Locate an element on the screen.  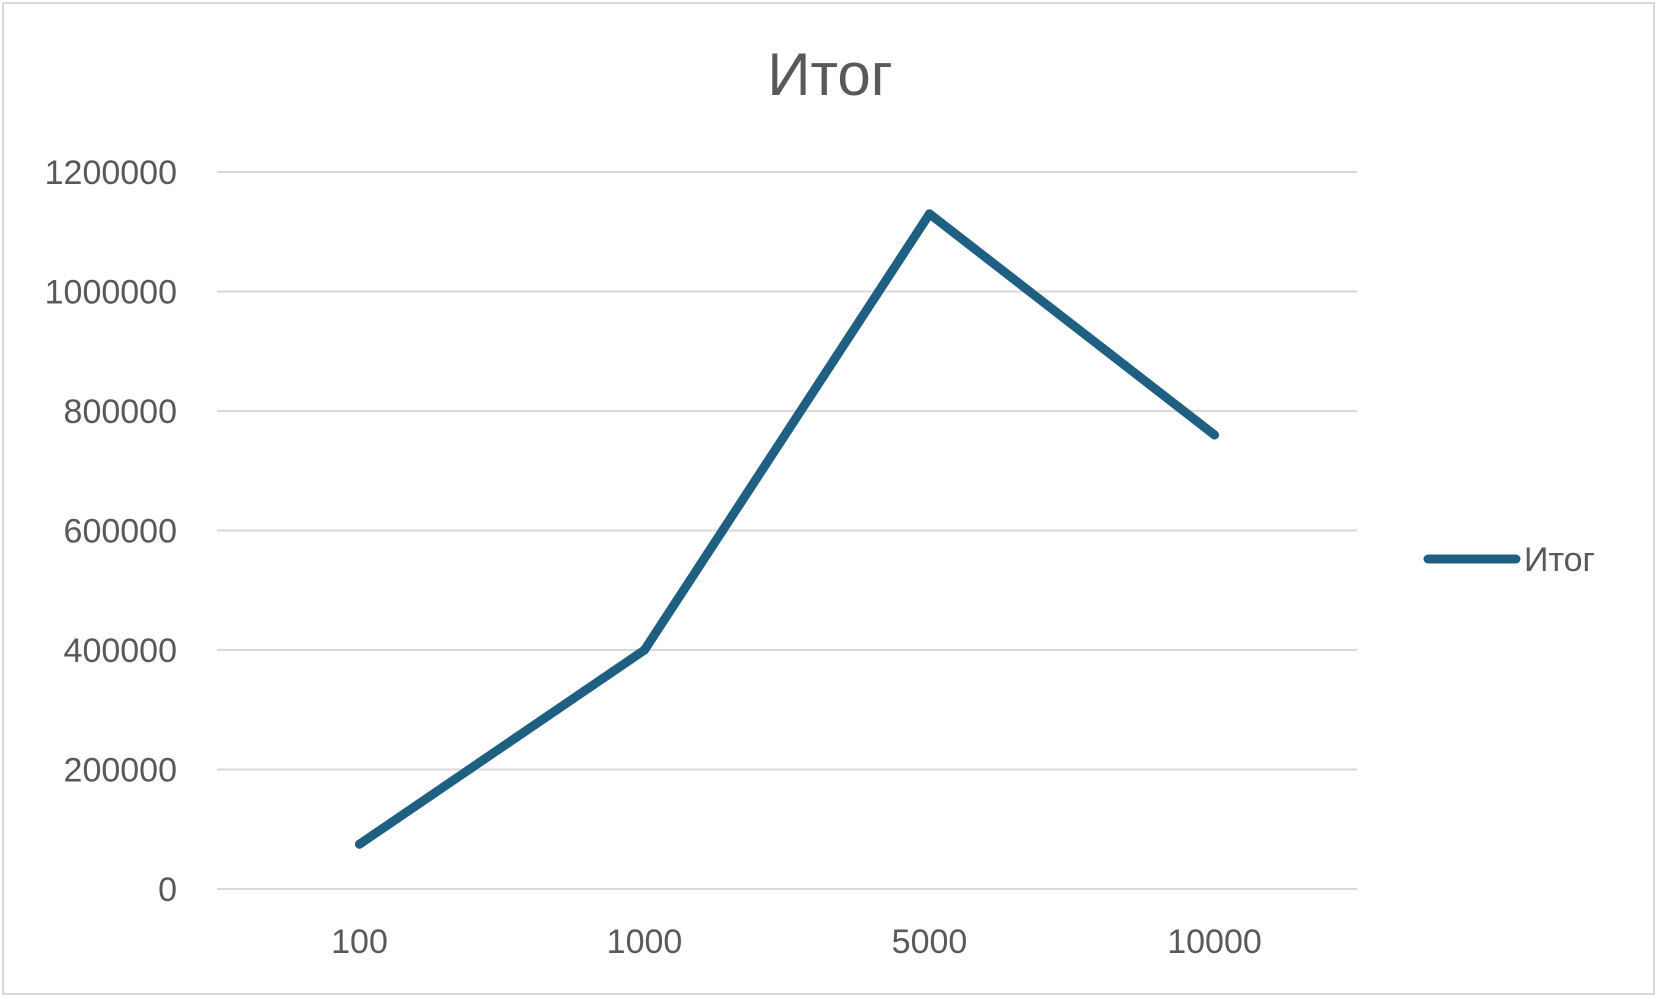
y-axis-labels: 0 200000 400000 600000 800000 1000000 1200000 is located at coordinates (111, 531).